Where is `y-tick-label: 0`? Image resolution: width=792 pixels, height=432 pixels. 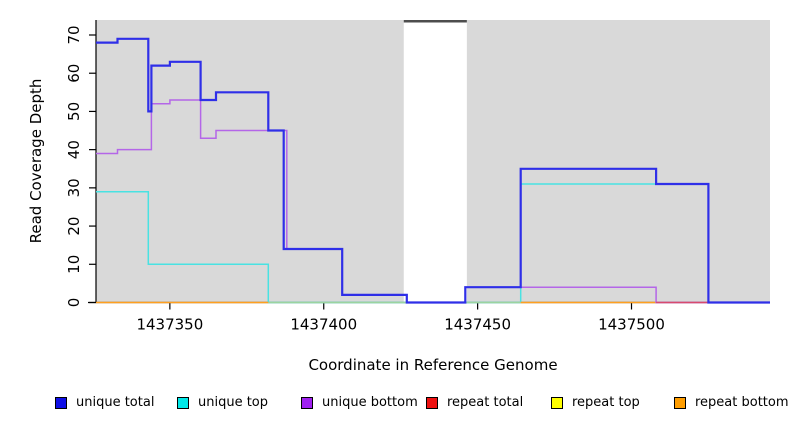 y-tick-label: 0 is located at coordinates (74, 303).